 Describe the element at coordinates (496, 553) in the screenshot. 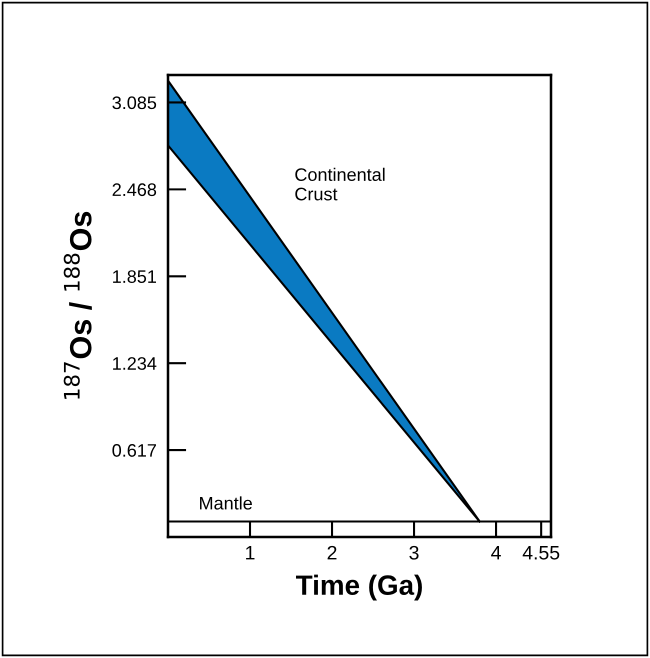

I see `x-tick-label: 4` at that location.